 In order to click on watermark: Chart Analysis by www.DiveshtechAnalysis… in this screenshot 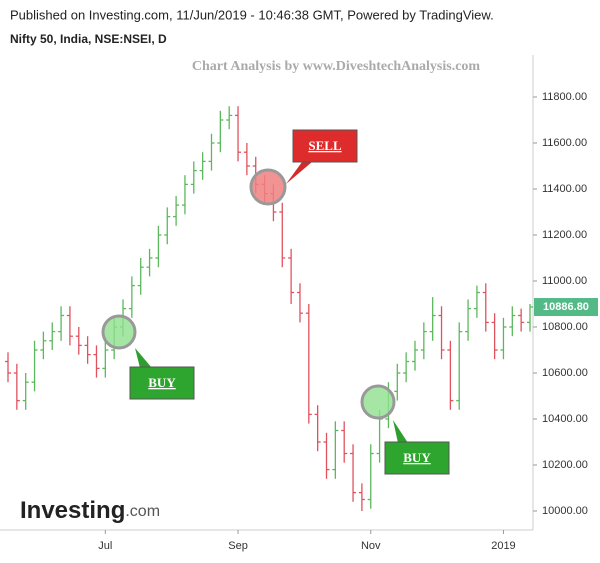, I will do `click(336, 66)`.